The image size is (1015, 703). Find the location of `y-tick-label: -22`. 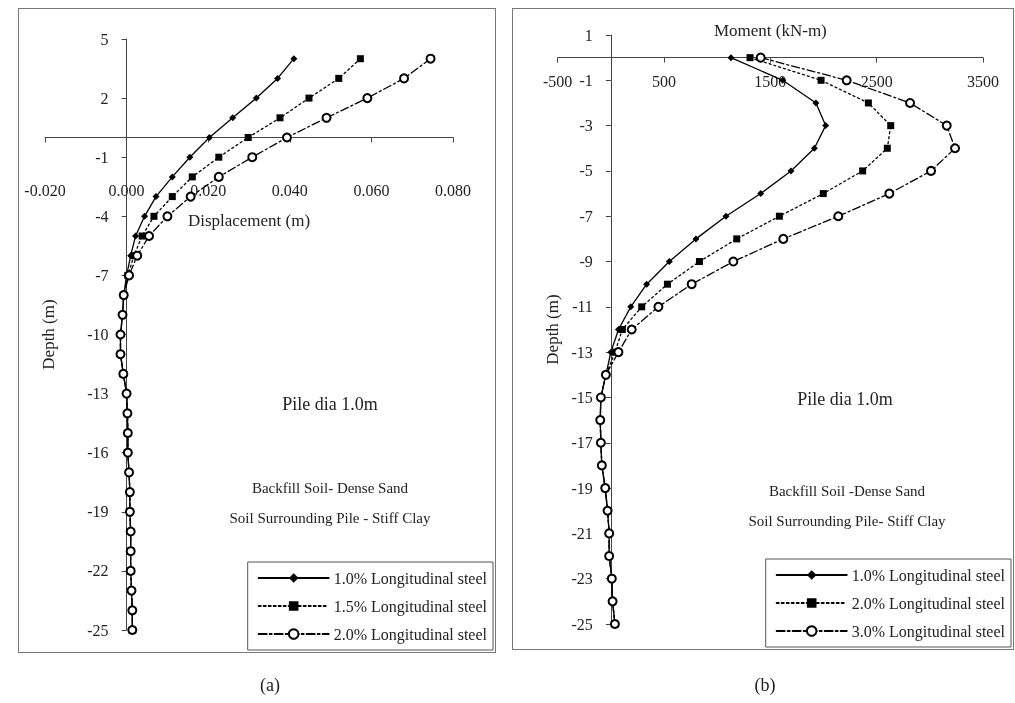

y-tick-label: -22 is located at coordinates (98, 571).